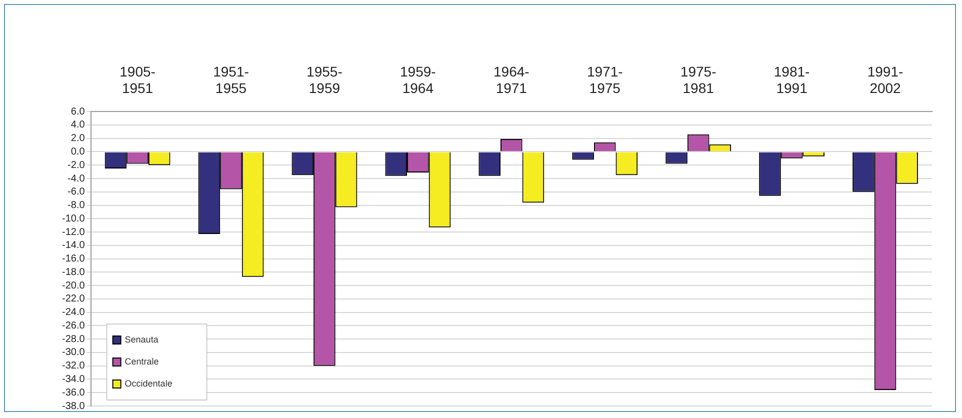 This screenshot has height=418, width=962. What do you see at coordinates (418, 79) in the screenshot?
I see `x-tick-label: 1959-1964` at bounding box center [418, 79].